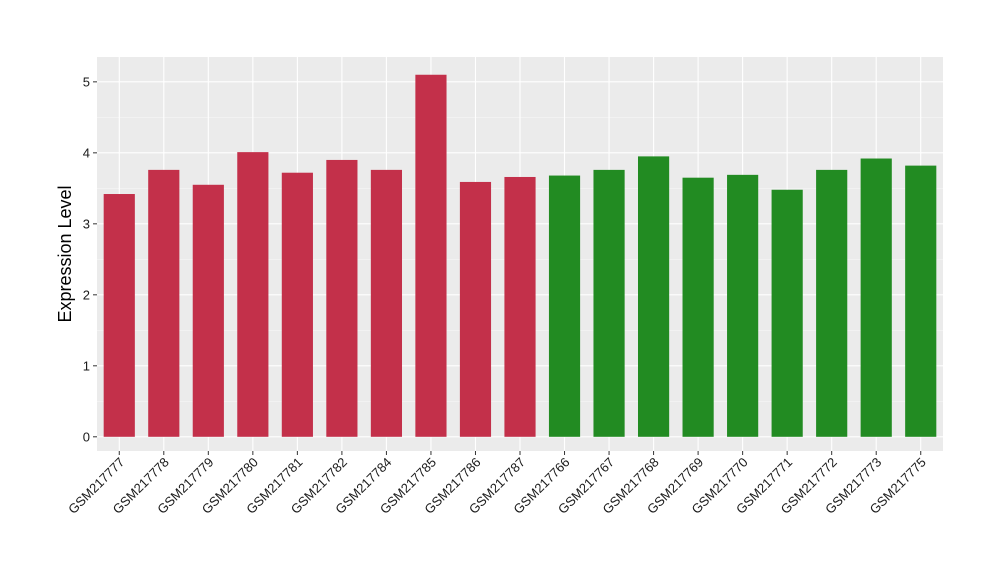  Describe the element at coordinates (743, 305) in the screenshot. I see `bar-GSM217770` at that location.